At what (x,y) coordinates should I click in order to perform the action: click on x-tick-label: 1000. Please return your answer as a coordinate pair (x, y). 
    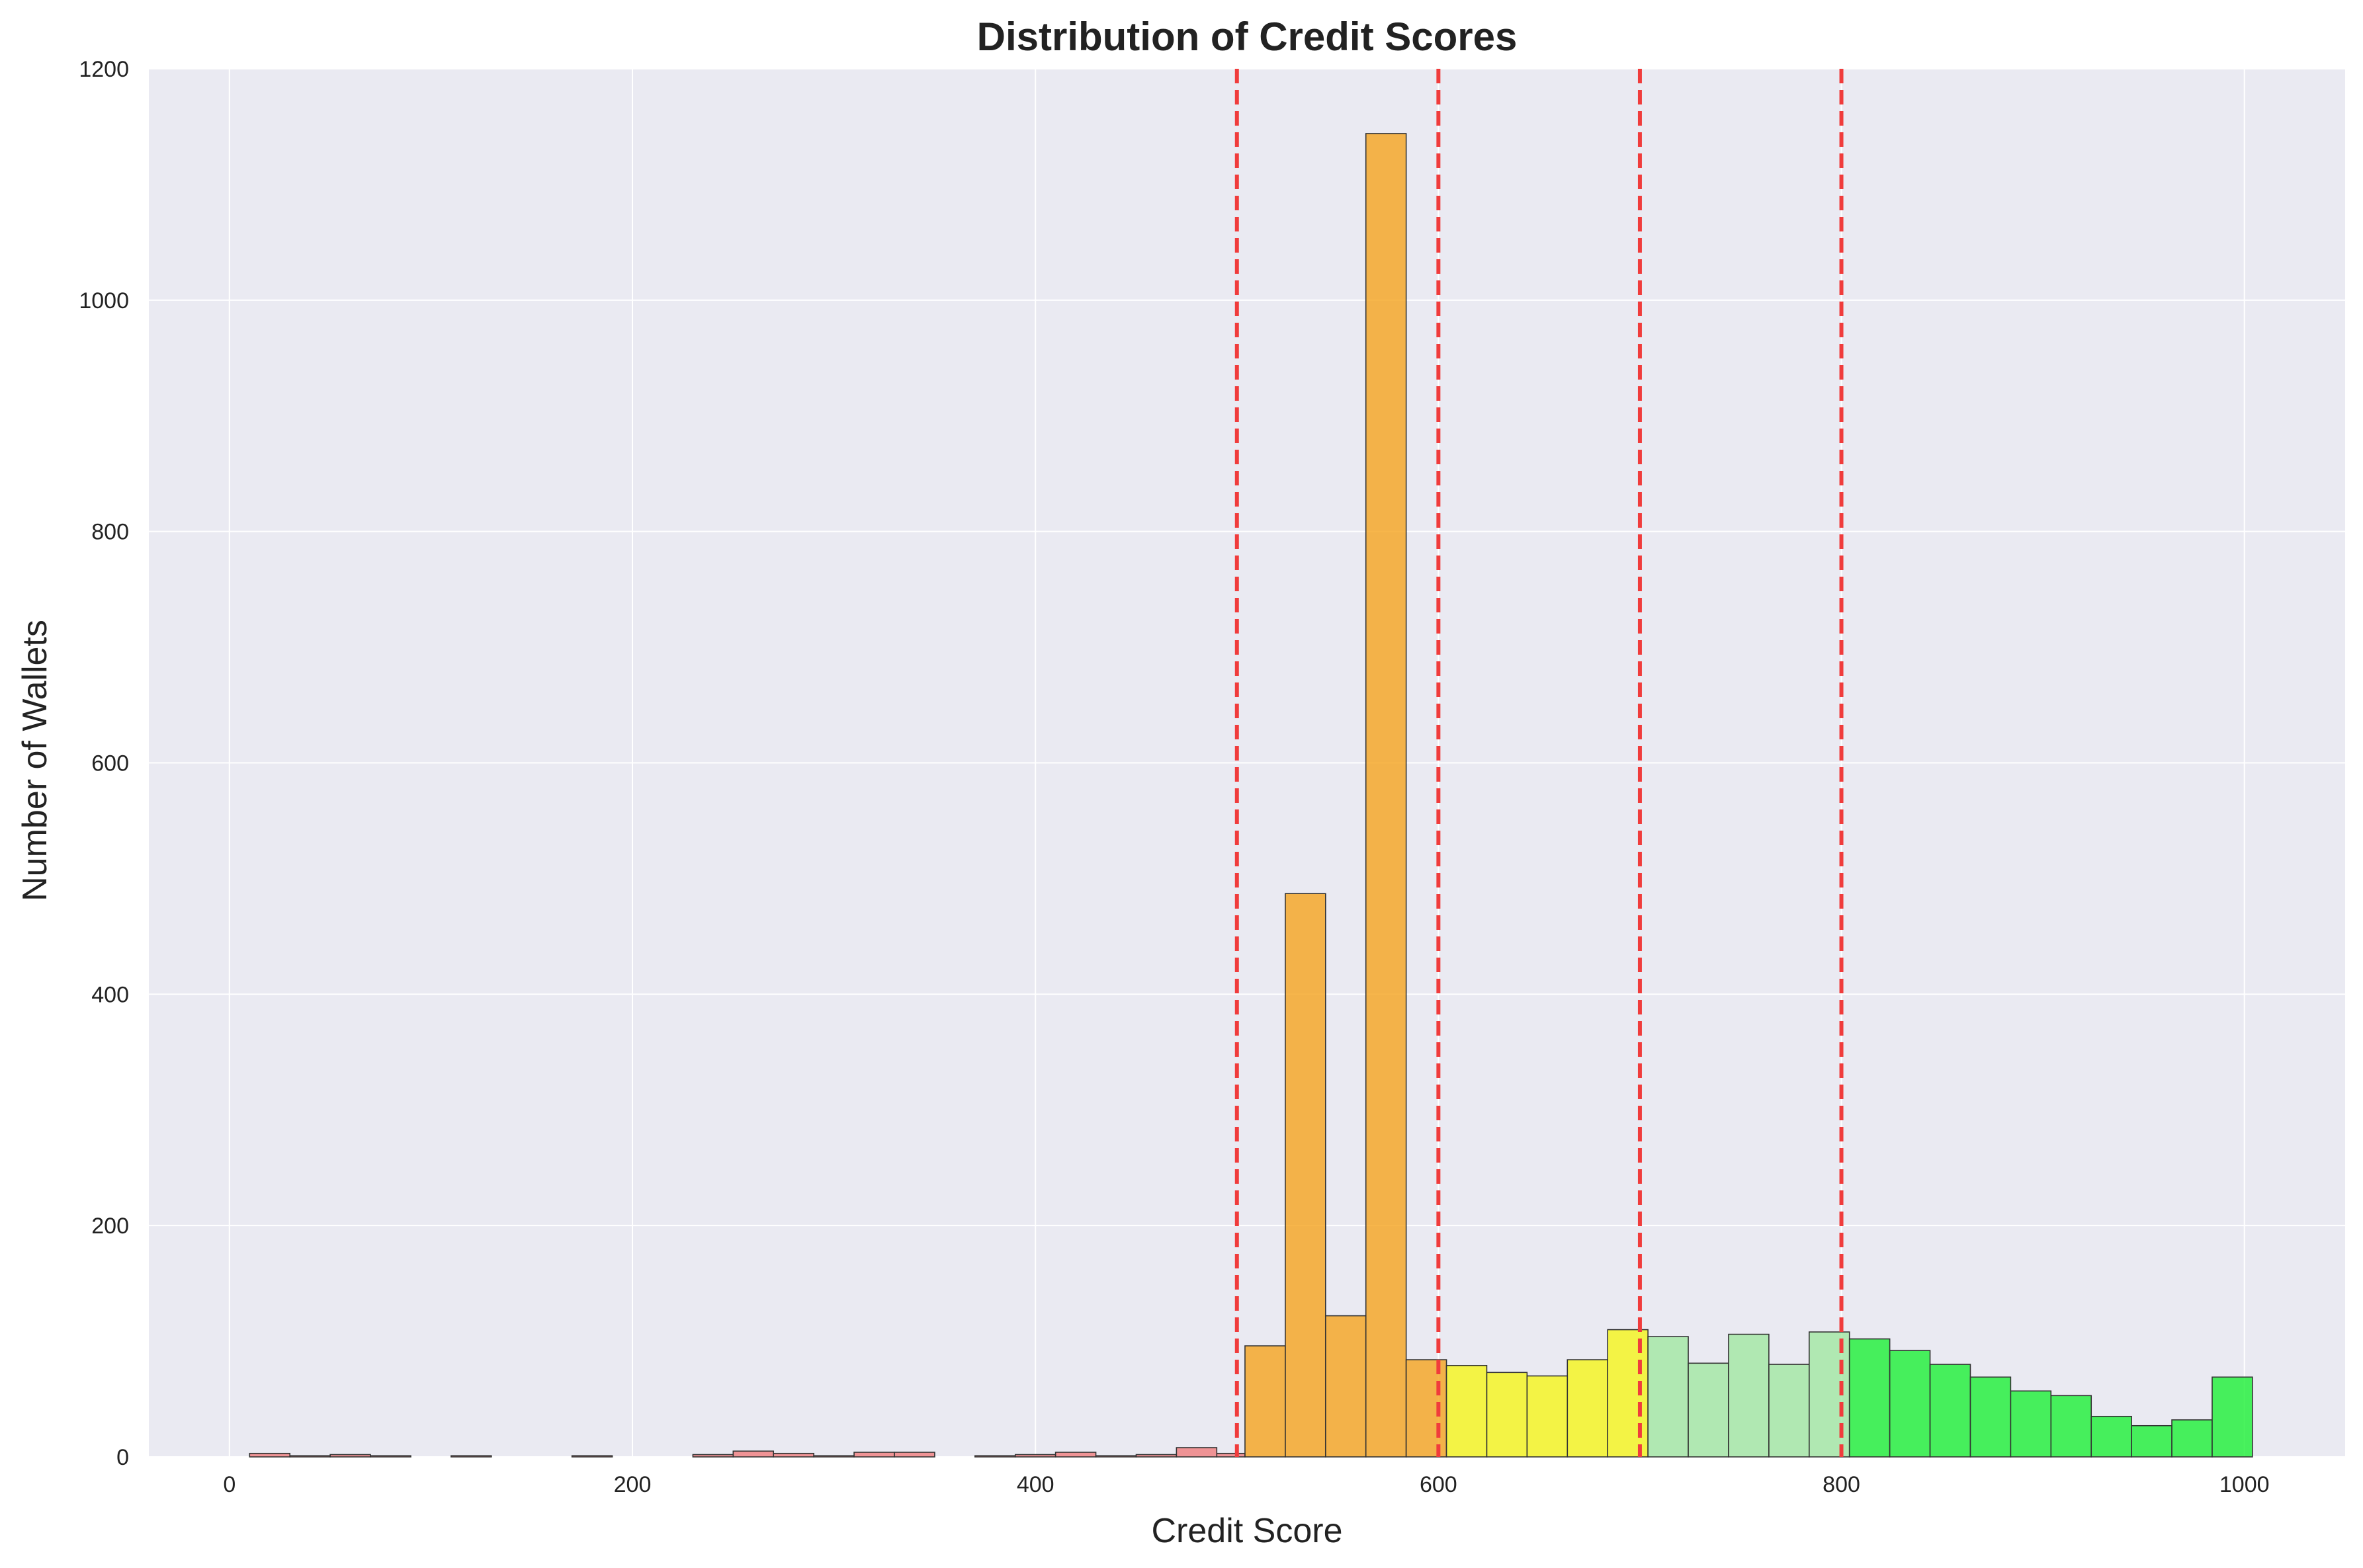
    Looking at the image, I should click on (2244, 1484).